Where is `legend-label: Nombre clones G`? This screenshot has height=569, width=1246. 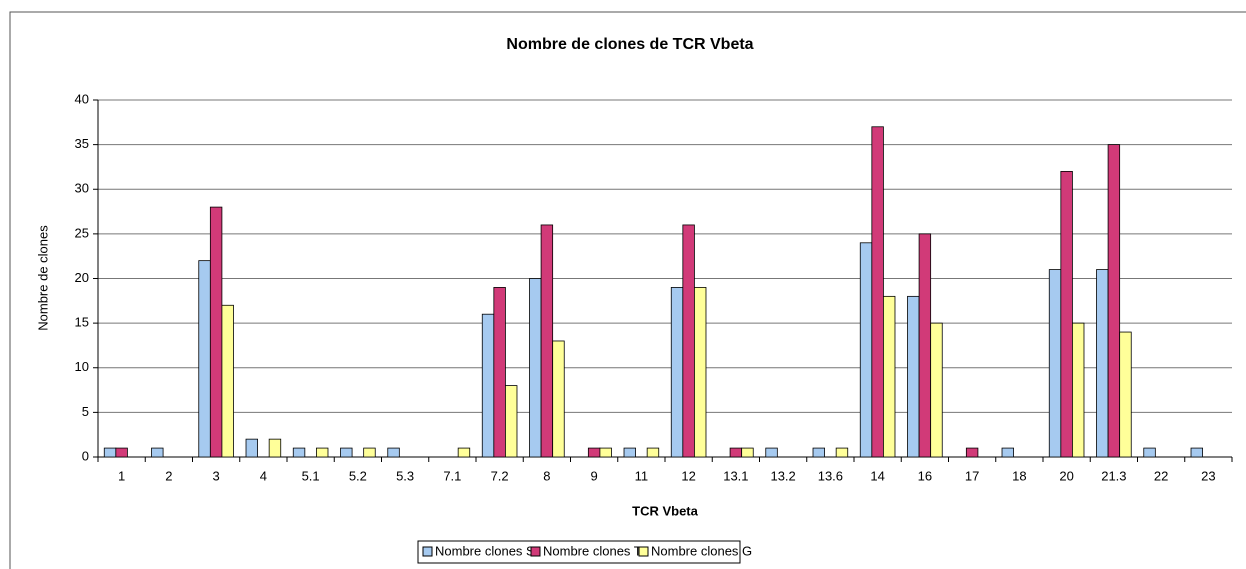 legend-label: Nombre clones G is located at coordinates (701, 550).